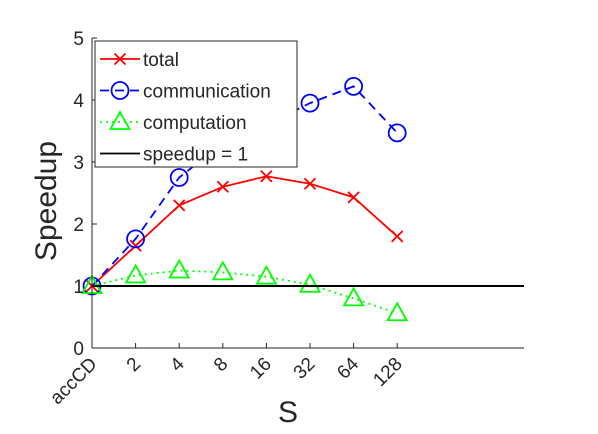 Image resolution: width=598 pixels, height=434 pixels. Describe the element at coordinates (195, 123) in the screenshot. I see `legend-label-2: computation` at that location.